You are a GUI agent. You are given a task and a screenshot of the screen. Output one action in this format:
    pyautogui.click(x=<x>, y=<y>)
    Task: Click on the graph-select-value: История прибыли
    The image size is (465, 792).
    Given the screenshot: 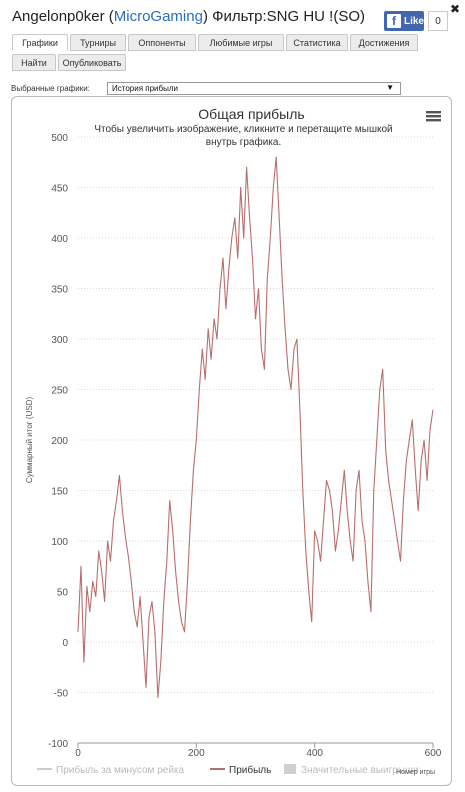 What is the action you would take?
    pyautogui.click(x=145, y=88)
    